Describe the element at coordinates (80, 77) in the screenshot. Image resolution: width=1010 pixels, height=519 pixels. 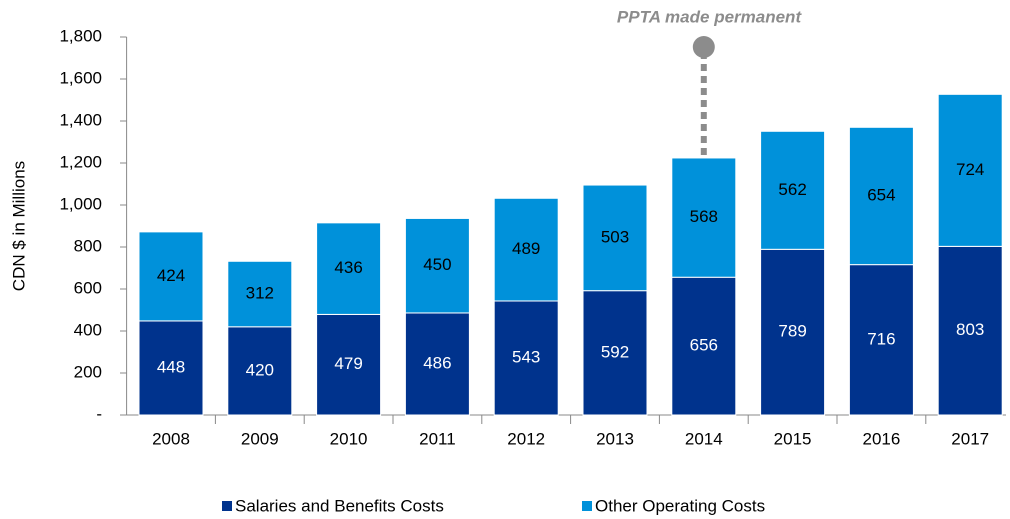
I see `y-tick-label: 1,600` at that location.